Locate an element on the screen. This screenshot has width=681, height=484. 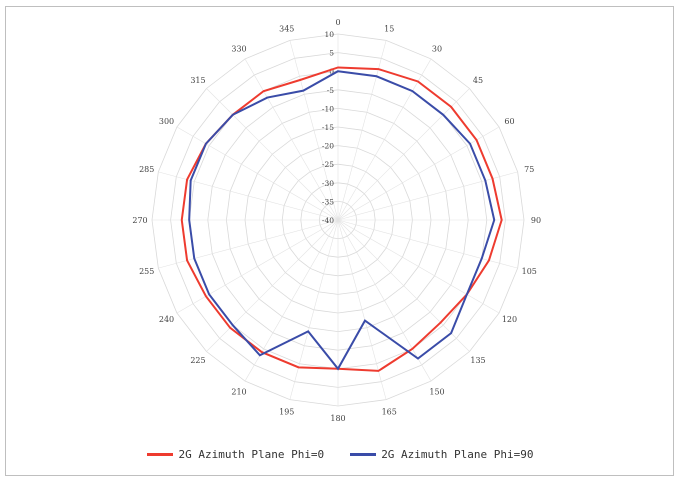
angle-label-14: 210 is located at coordinates (238, 391).